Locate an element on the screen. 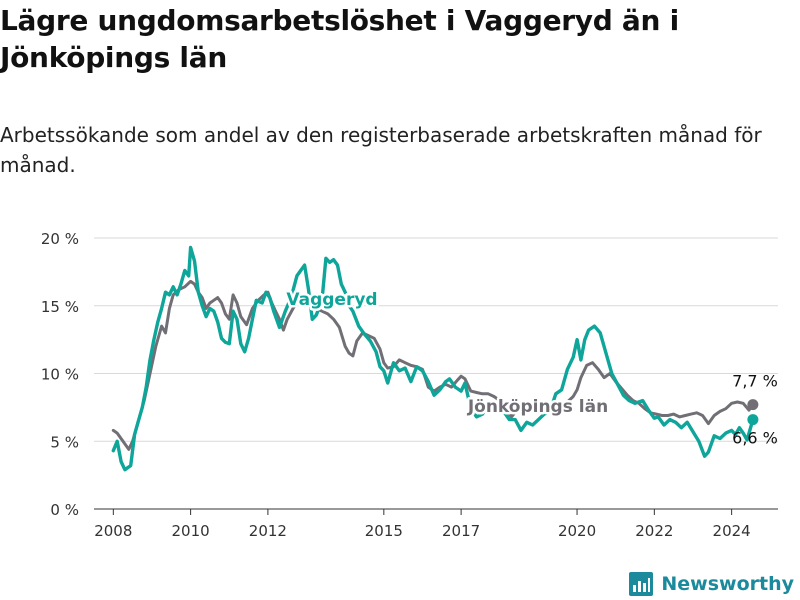 The image size is (800, 600). newsworthy-logo: Newsworthy is located at coordinates (711, 584).